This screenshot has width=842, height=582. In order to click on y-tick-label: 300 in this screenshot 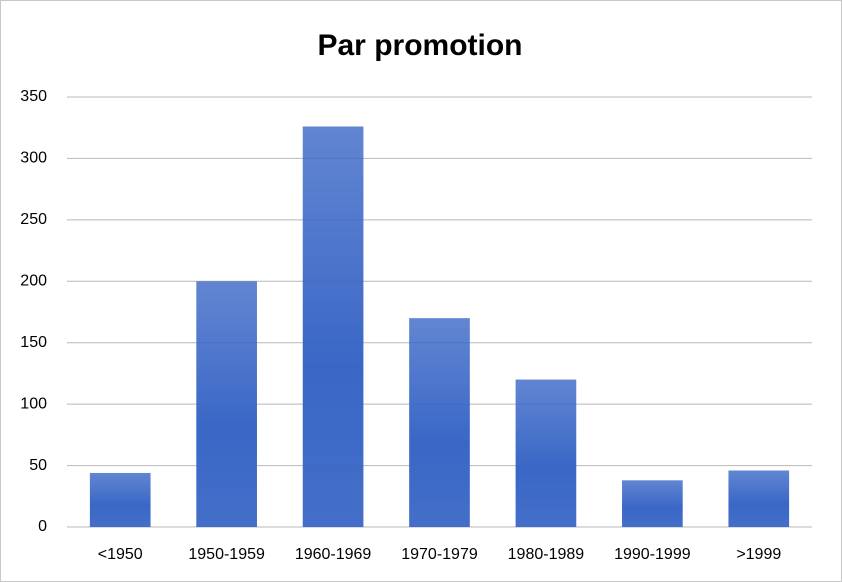, I will do `click(33, 158)`.